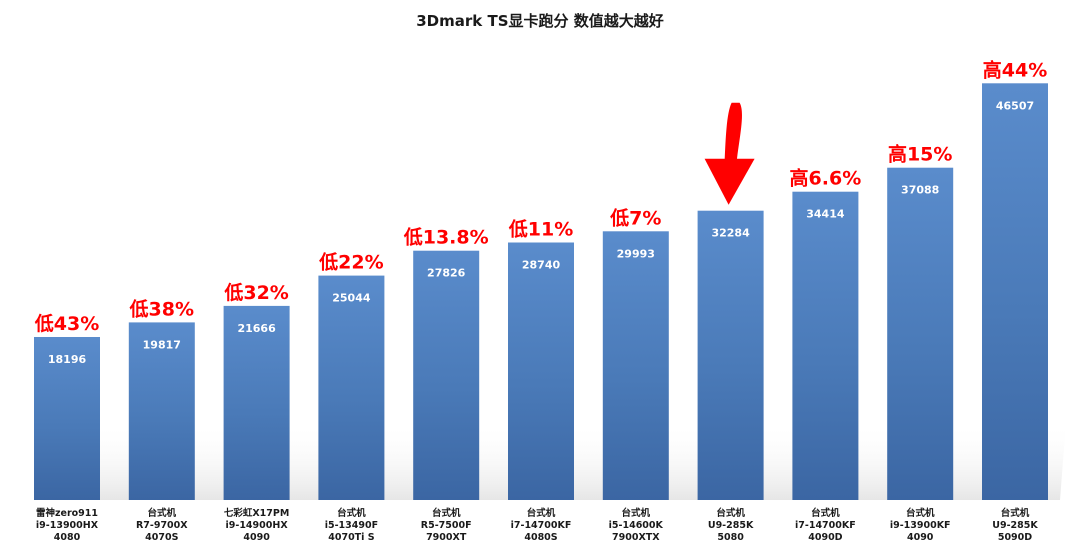 The width and height of the screenshot is (1080, 554). I want to click on category-tick-label: 7900XTX, so click(636, 537).